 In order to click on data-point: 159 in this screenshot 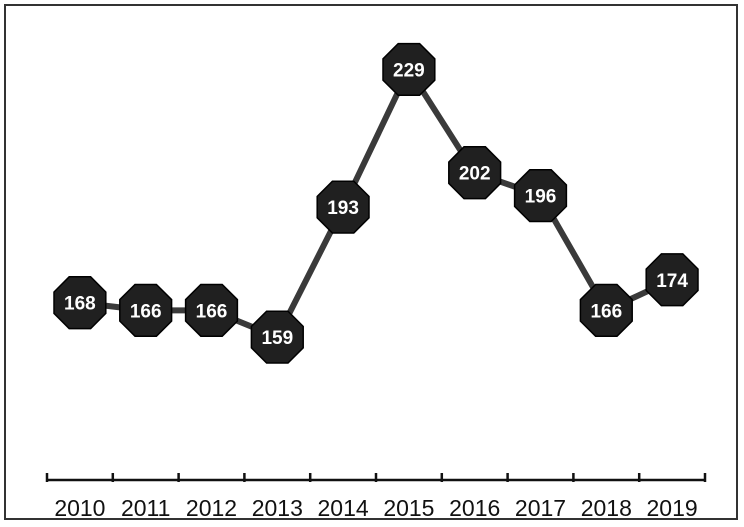, I will do `click(277, 337)`.